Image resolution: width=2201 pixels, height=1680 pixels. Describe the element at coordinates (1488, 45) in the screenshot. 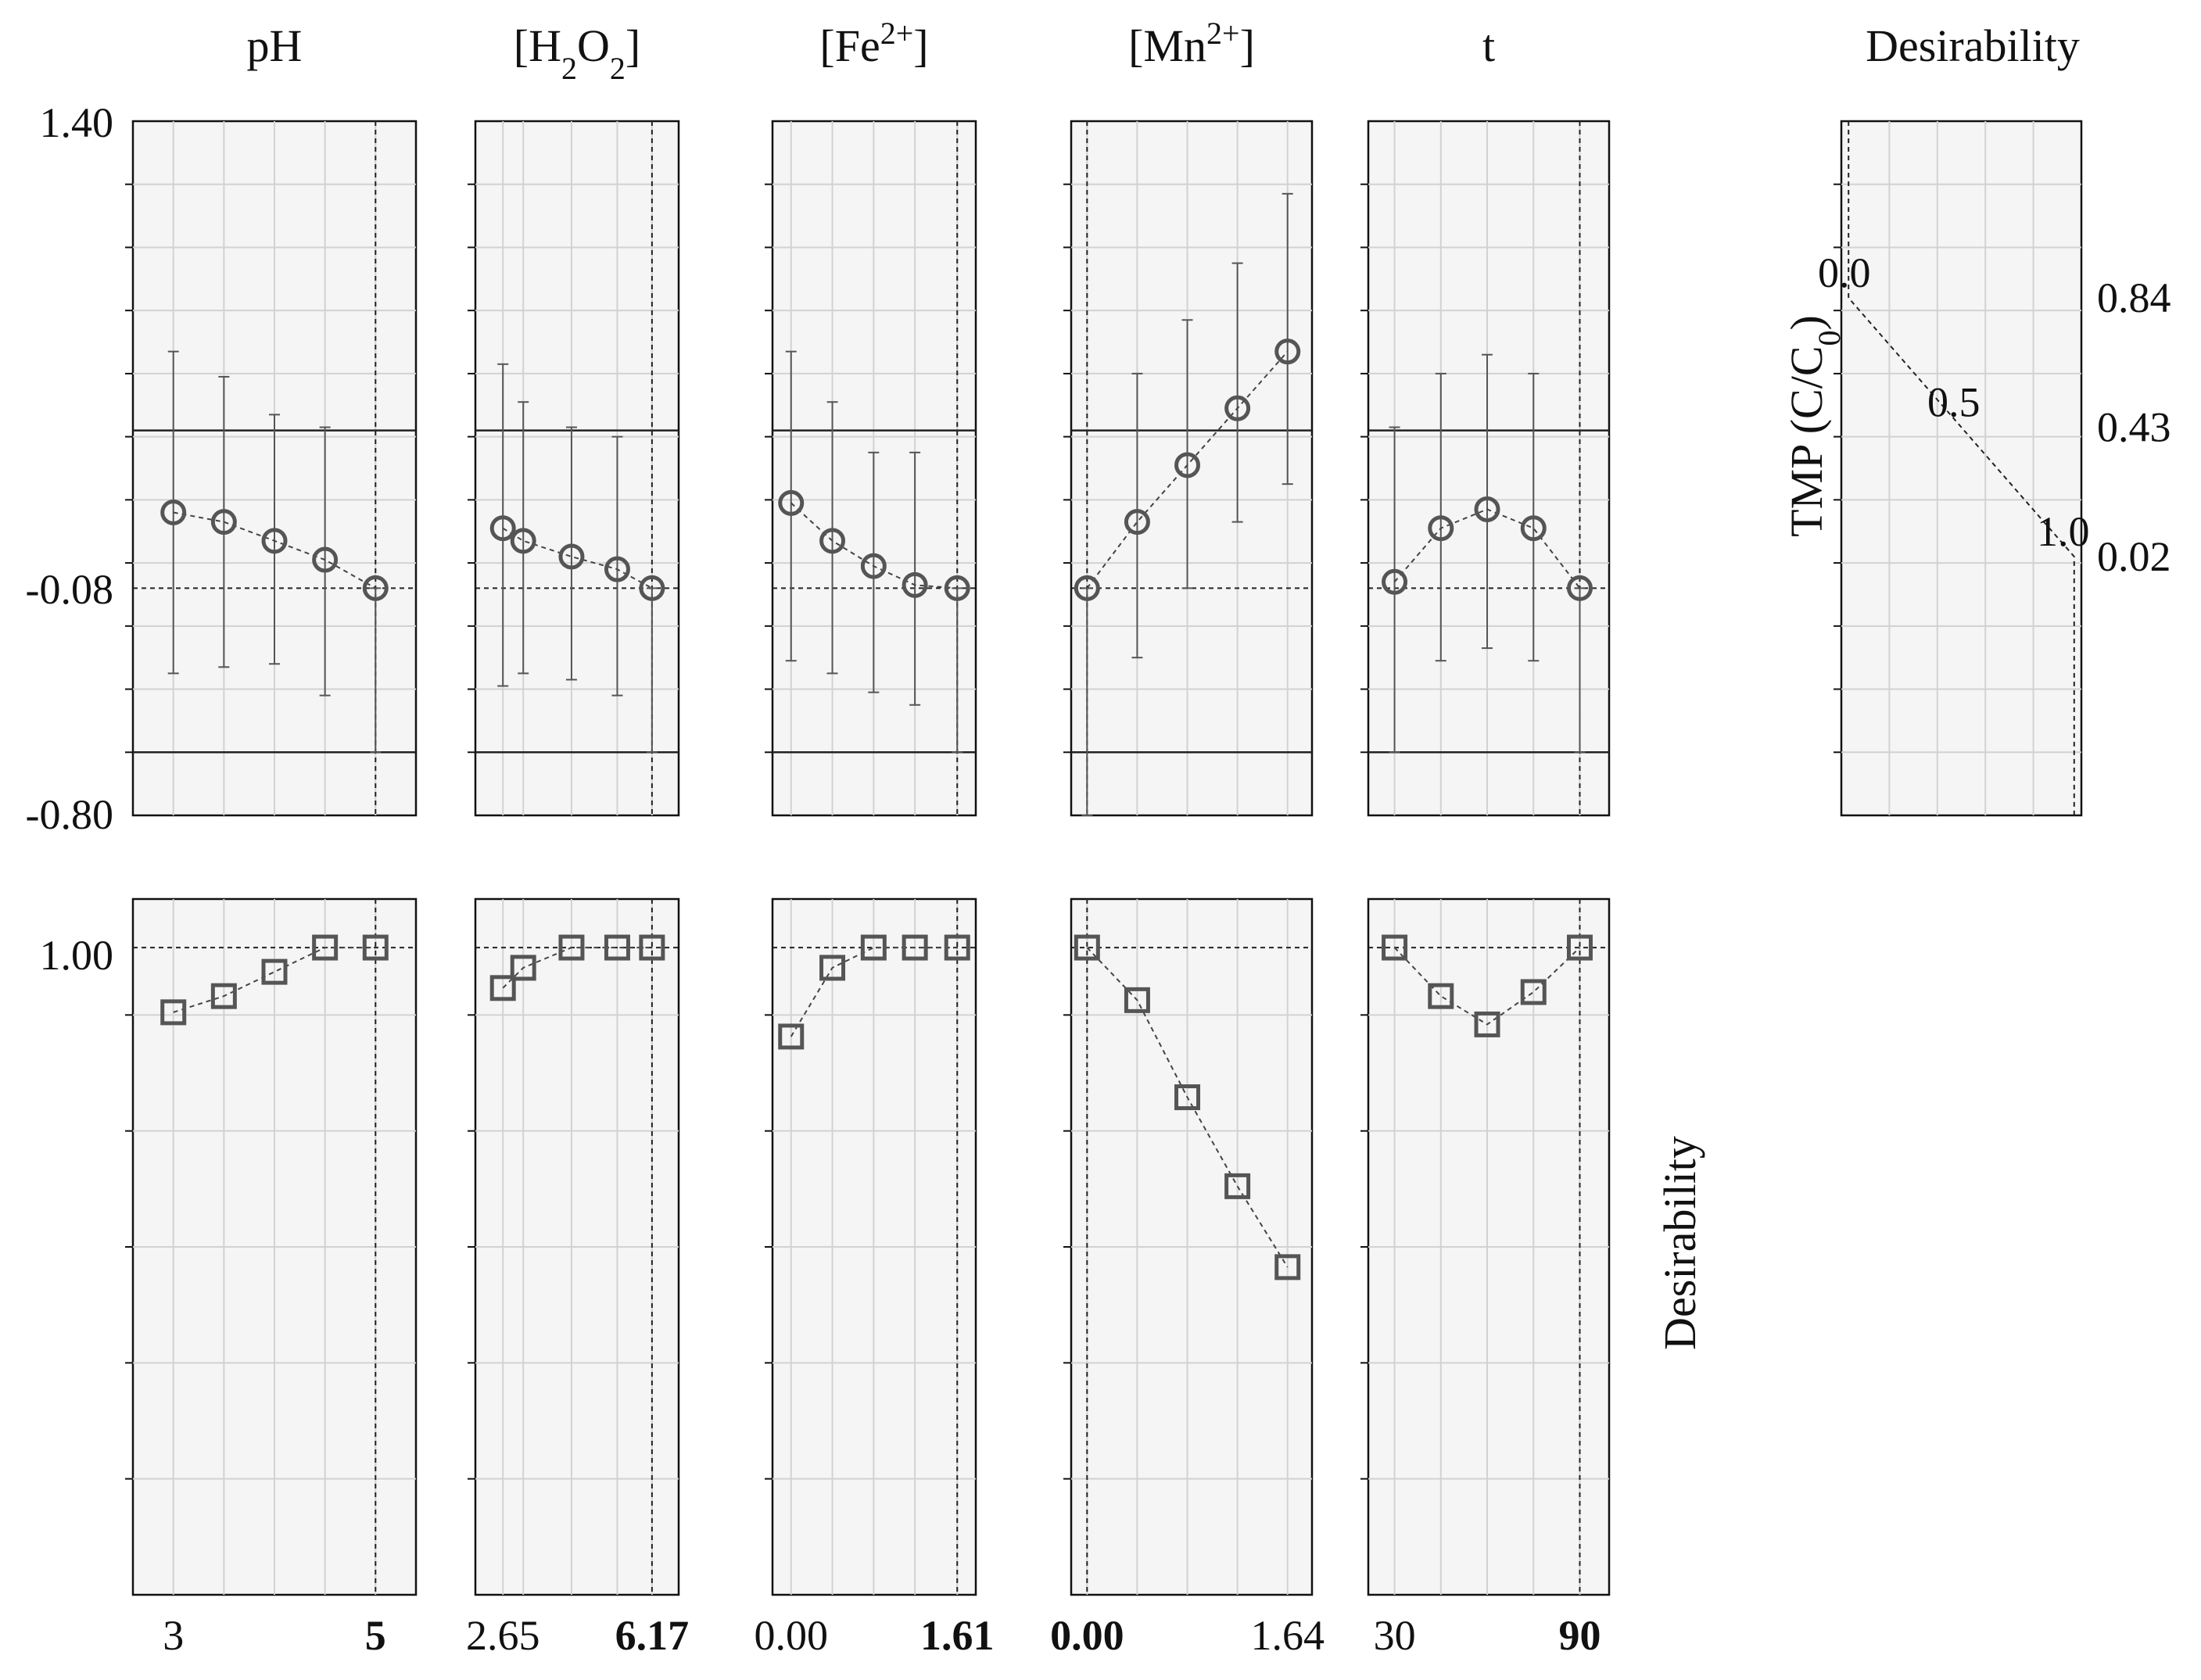

I see `factor-title: t` at that location.